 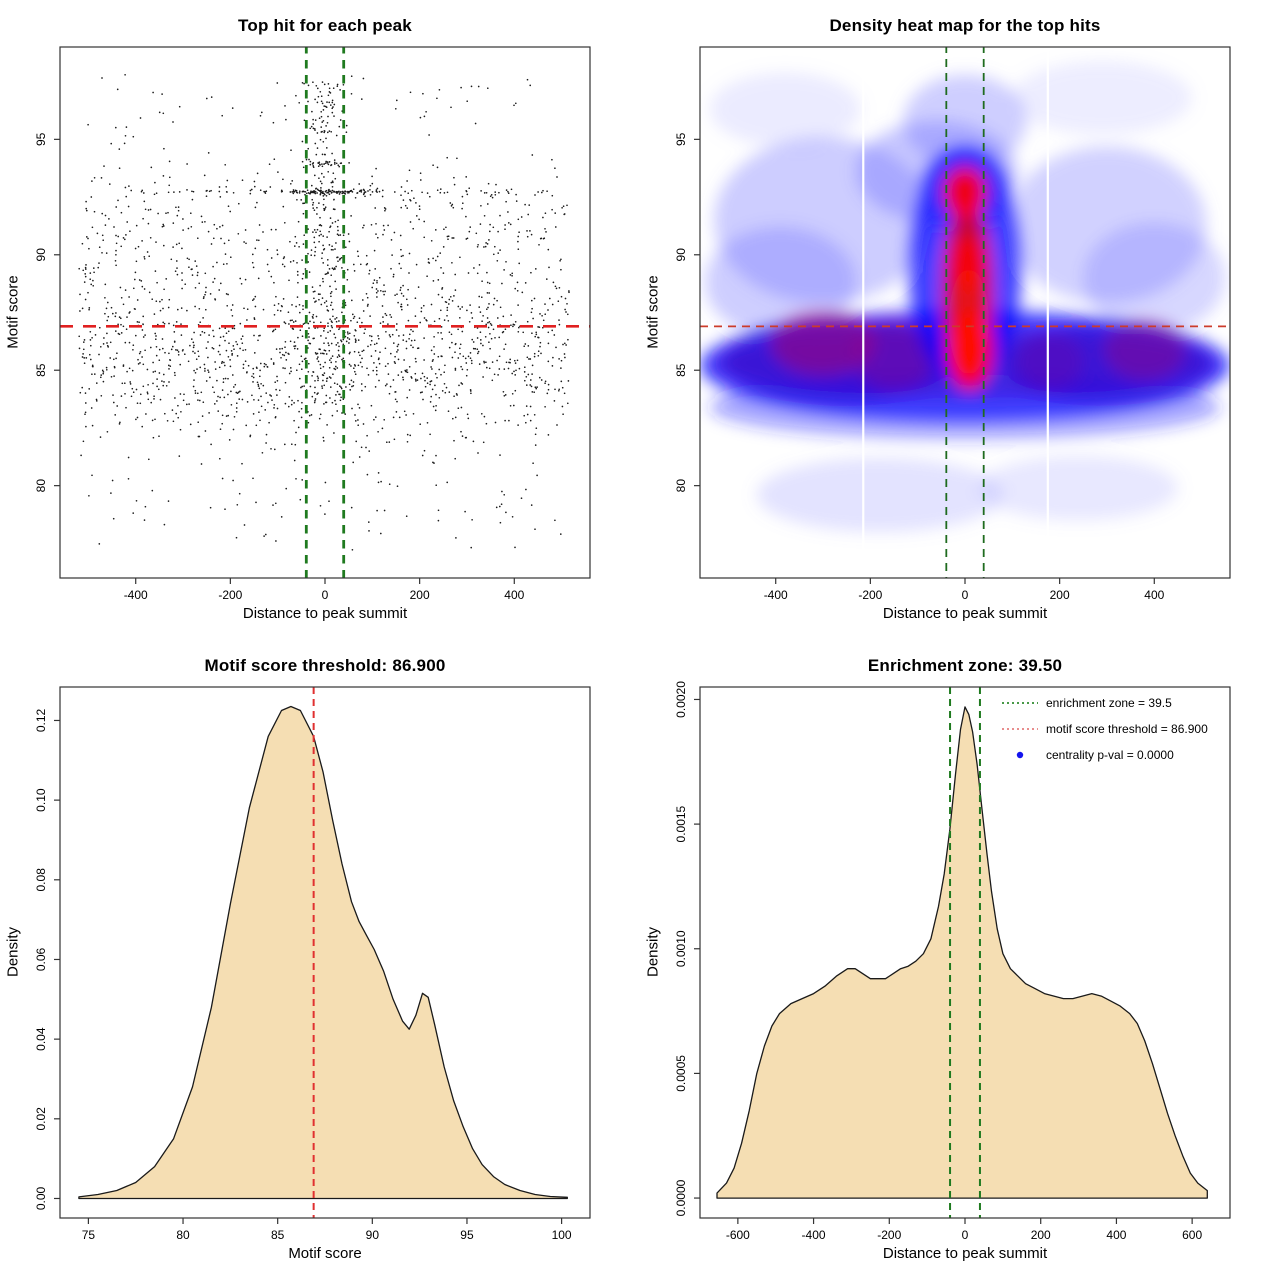 I want to click on chart-title: Density heat map for the top hits, so click(x=965, y=25).